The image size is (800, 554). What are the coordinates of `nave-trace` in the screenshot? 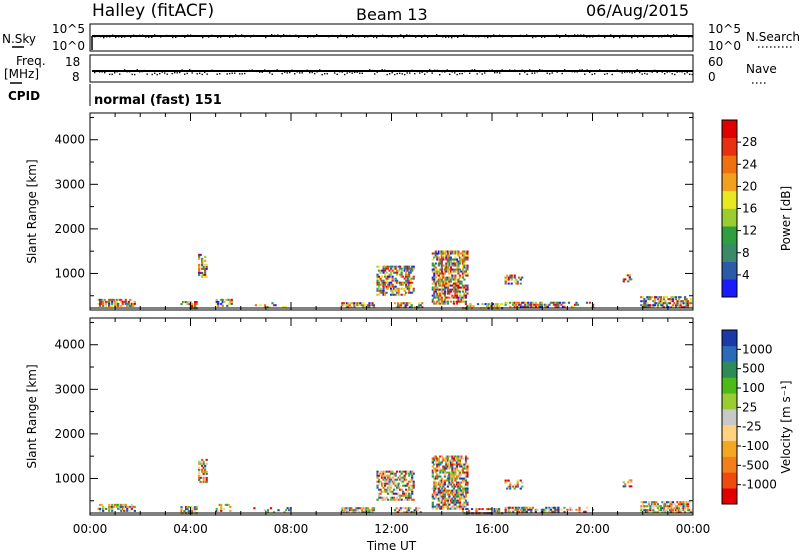 It's located at (393, 72).